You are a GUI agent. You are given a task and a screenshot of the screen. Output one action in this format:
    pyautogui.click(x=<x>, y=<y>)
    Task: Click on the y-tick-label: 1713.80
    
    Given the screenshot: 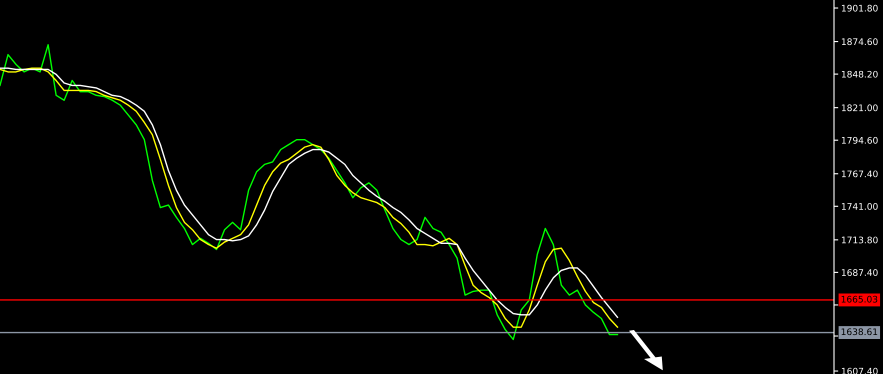 What is the action you would take?
    pyautogui.click(x=860, y=240)
    